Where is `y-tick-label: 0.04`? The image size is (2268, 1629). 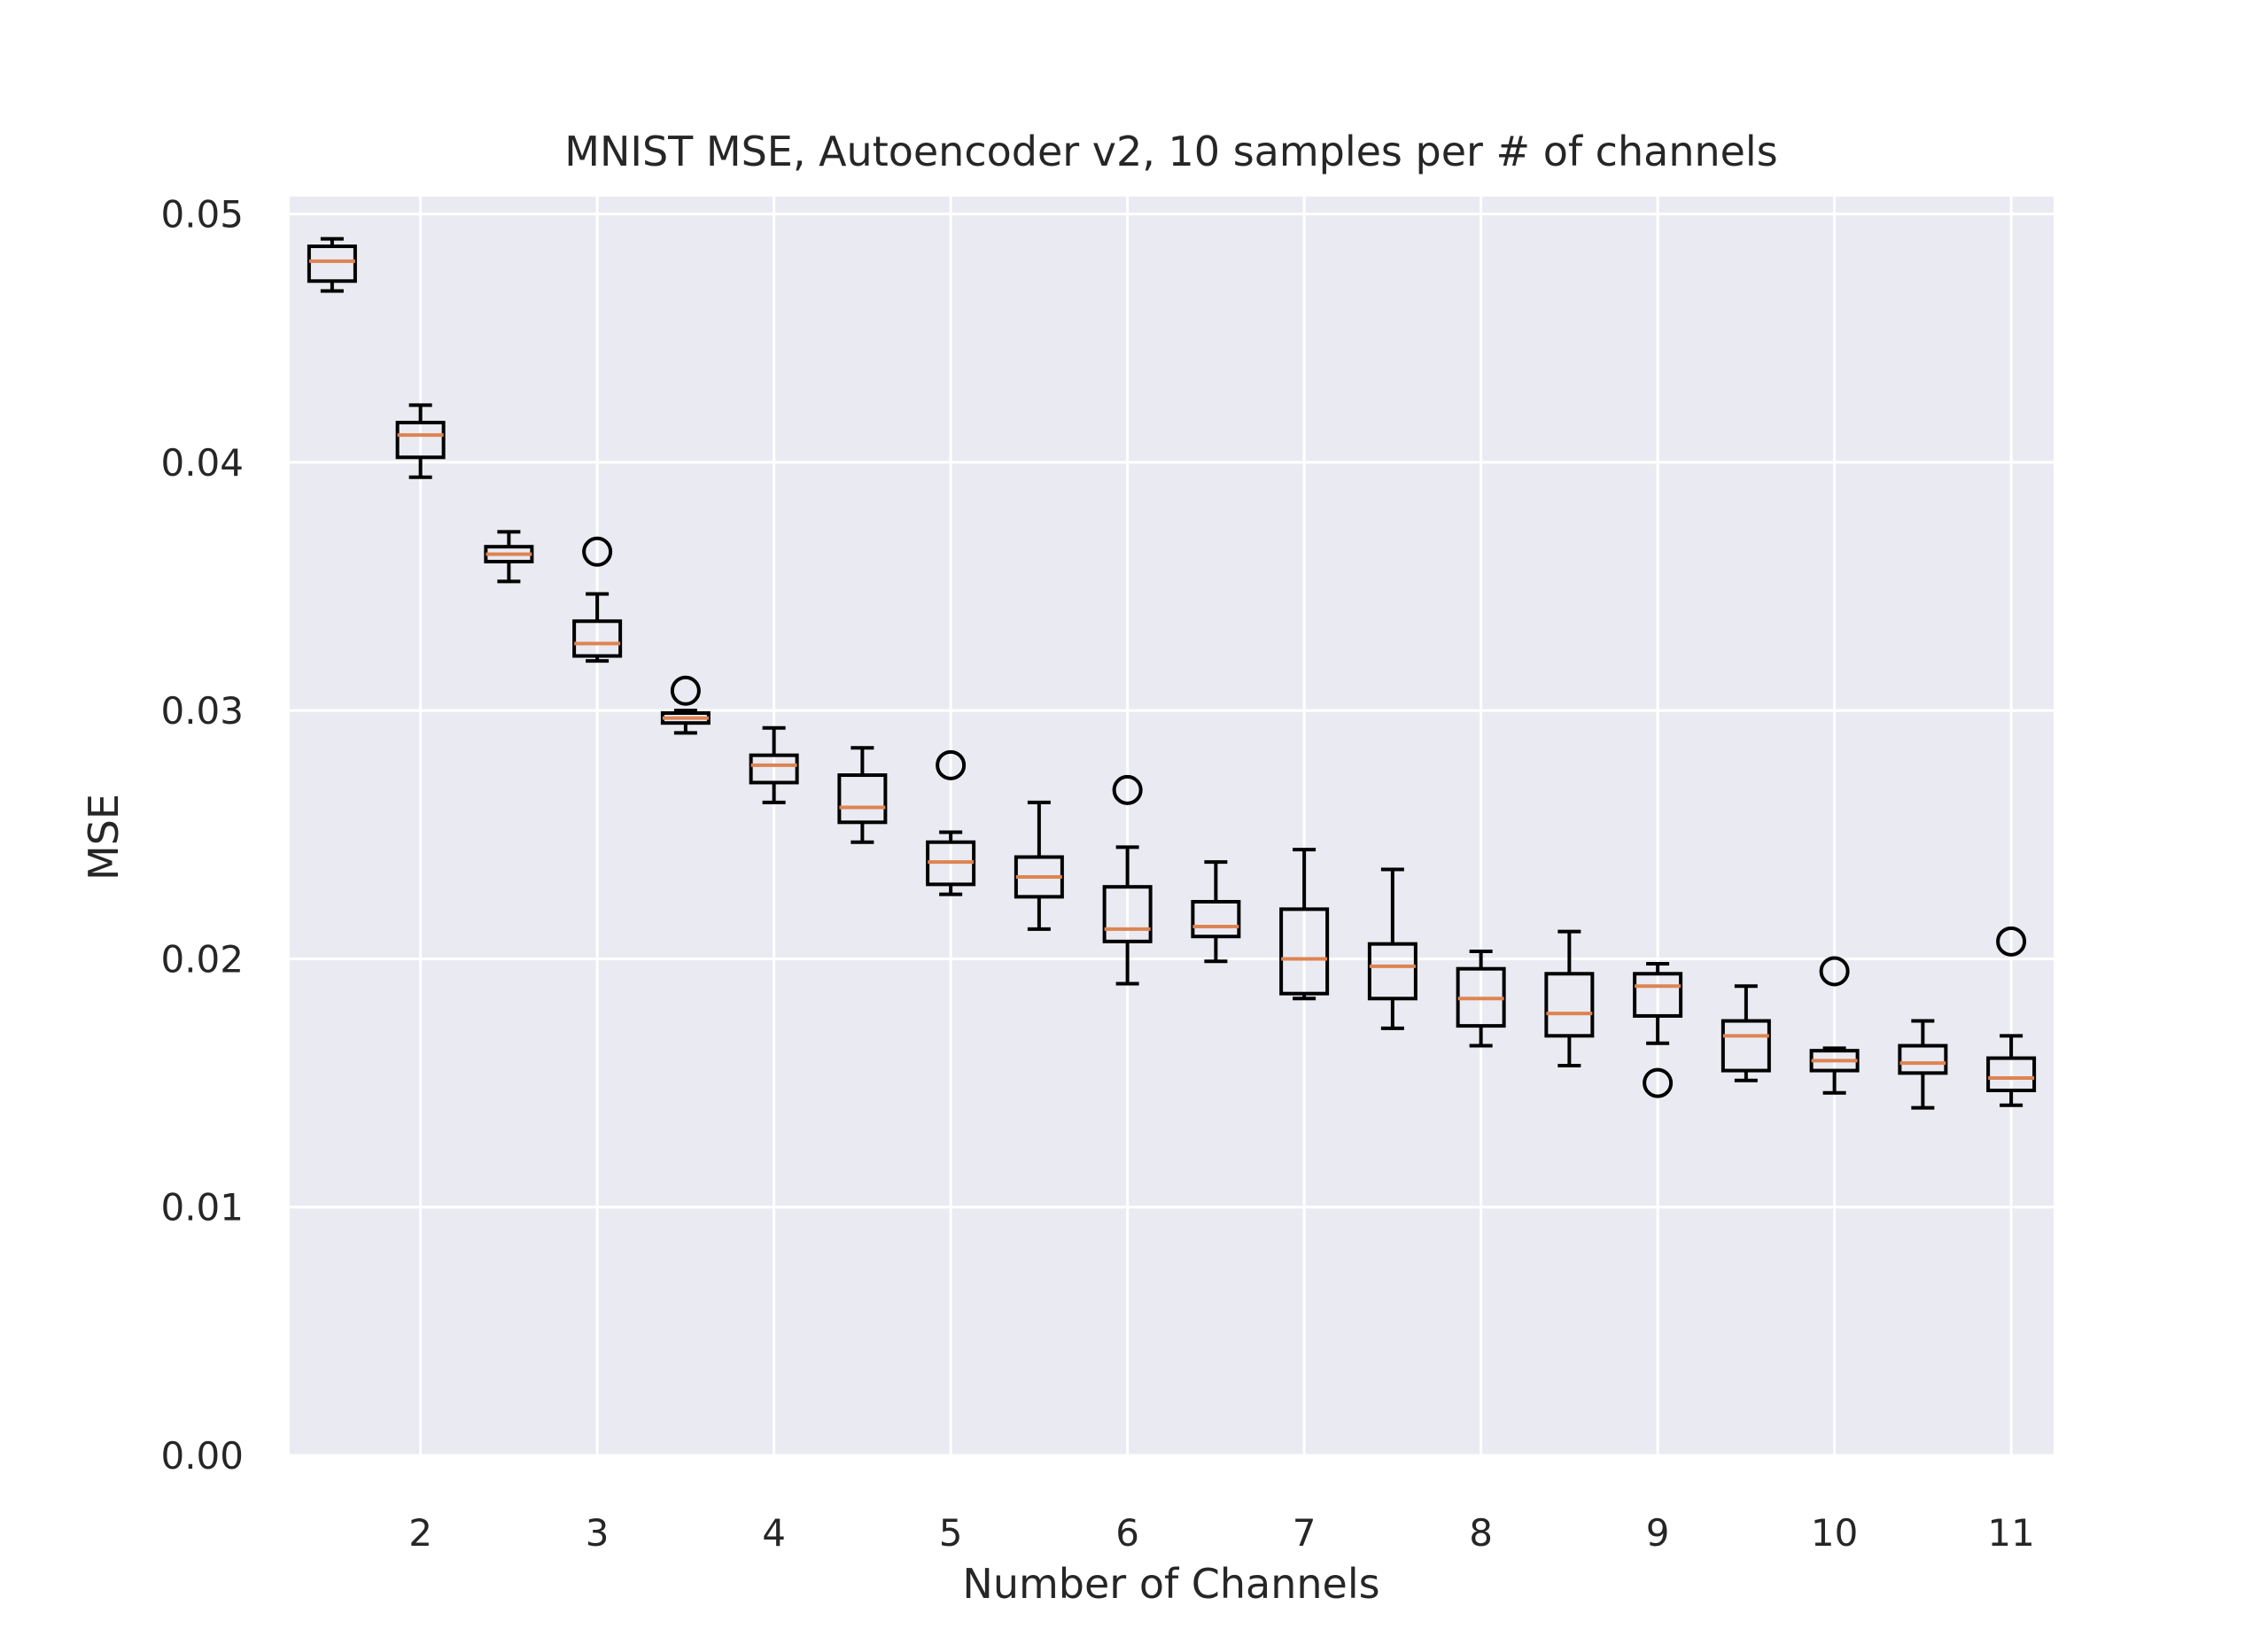
y-tick-label: 0.04 is located at coordinates (202, 463).